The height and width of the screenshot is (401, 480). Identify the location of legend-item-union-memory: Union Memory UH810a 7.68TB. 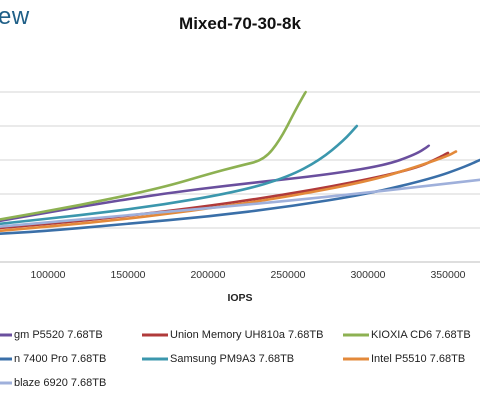
(232, 335).